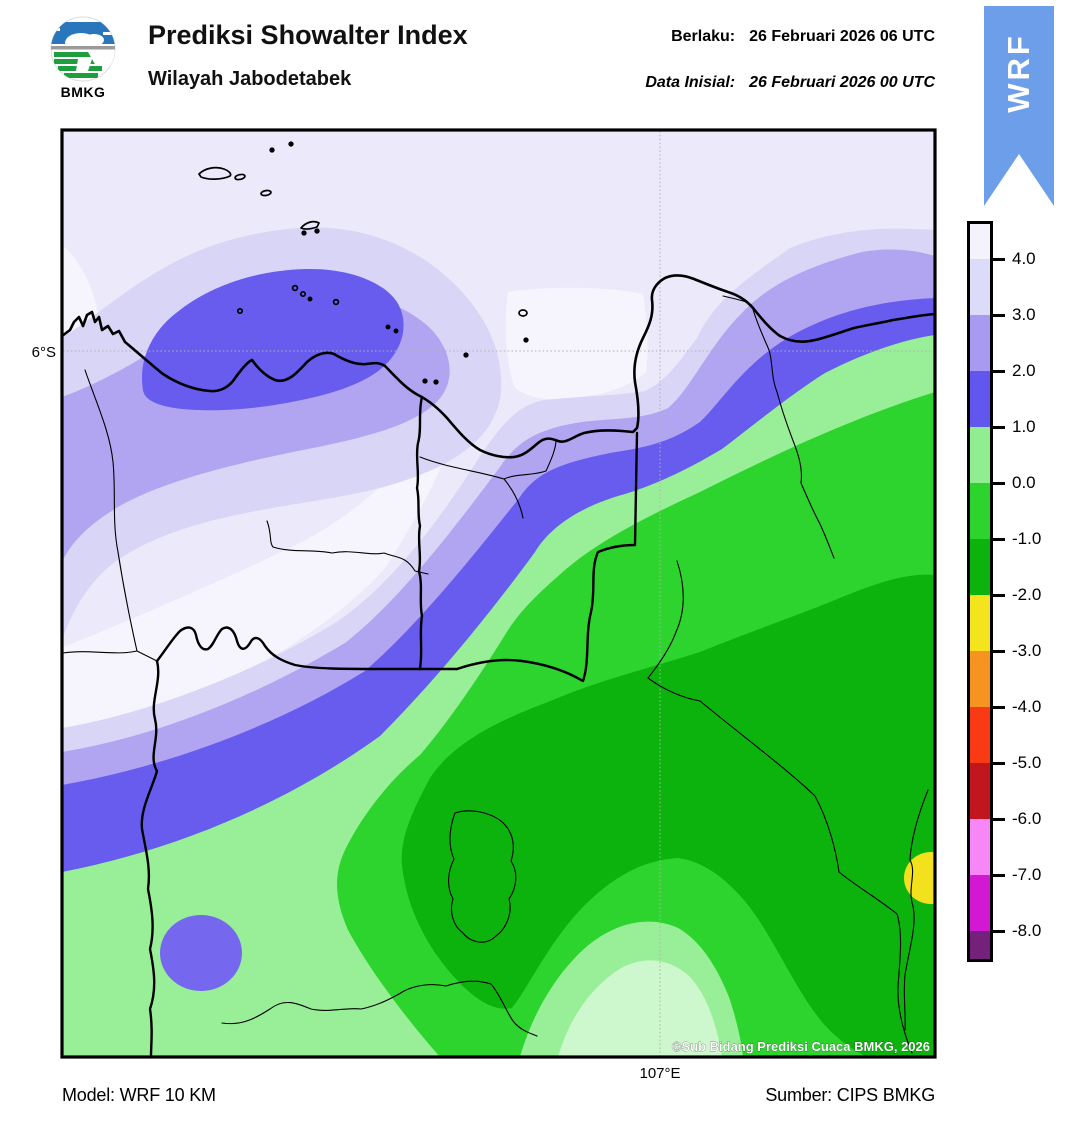  I want to click on colorbar-cells, so click(980, 591).